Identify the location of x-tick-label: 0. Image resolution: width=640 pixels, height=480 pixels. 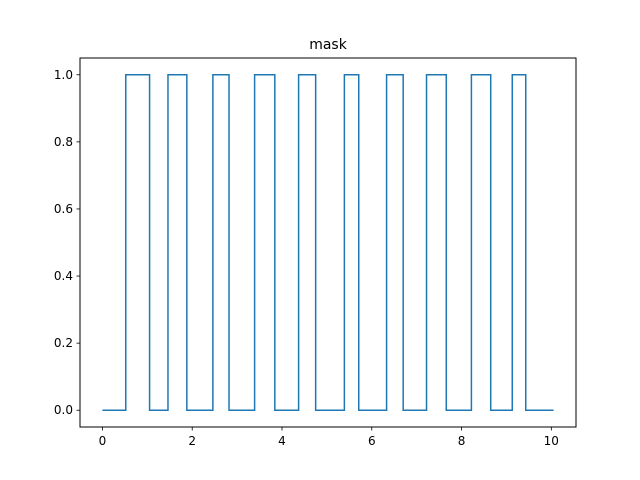
(103, 441).